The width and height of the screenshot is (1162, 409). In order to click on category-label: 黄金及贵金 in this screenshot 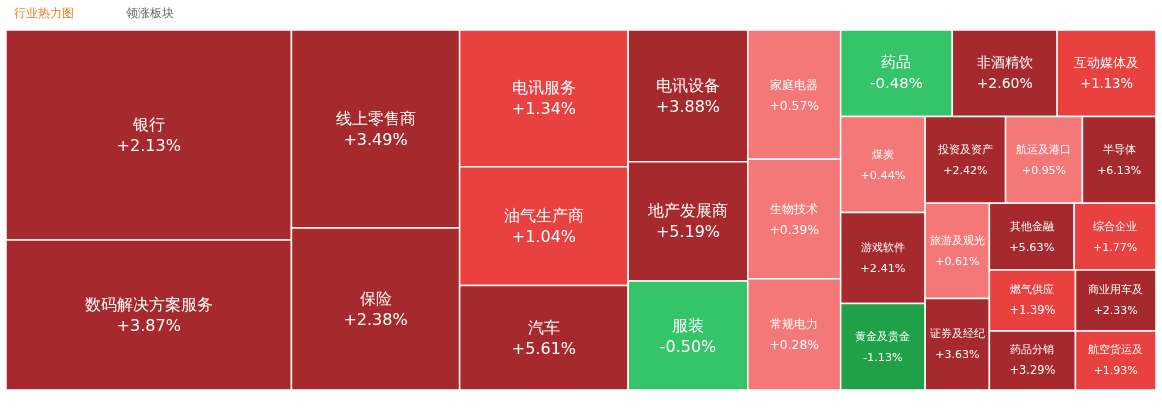, I will do `click(883, 336)`.